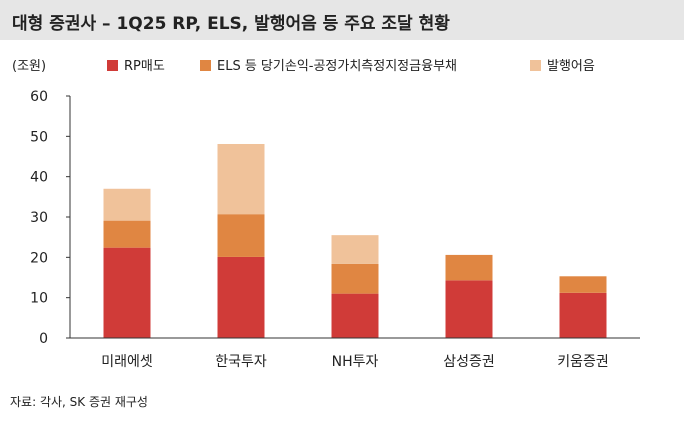 The image size is (684, 421). What do you see at coordinates (583, 362) in the screenshot?
I see `x-tick-label: 키움증권` at bounding box center [583, 362].